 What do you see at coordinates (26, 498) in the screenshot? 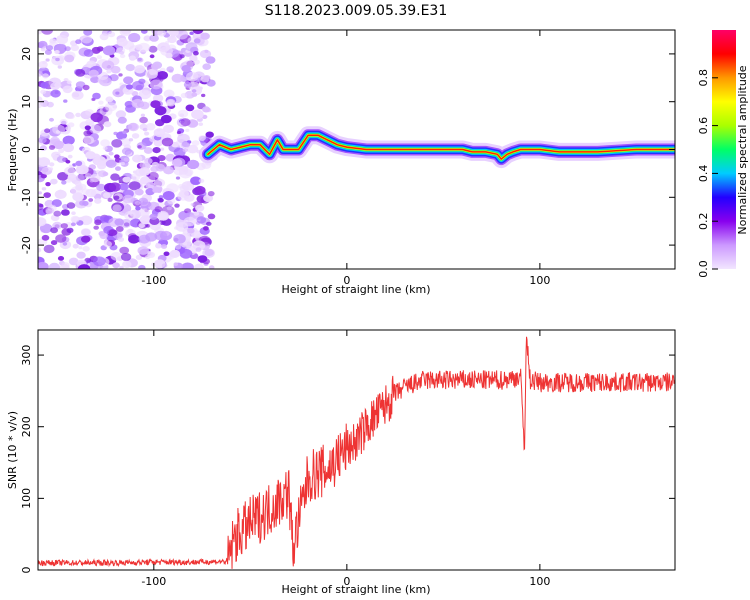
I see `y-tick-label: 100` at bounding box center [26, 498].